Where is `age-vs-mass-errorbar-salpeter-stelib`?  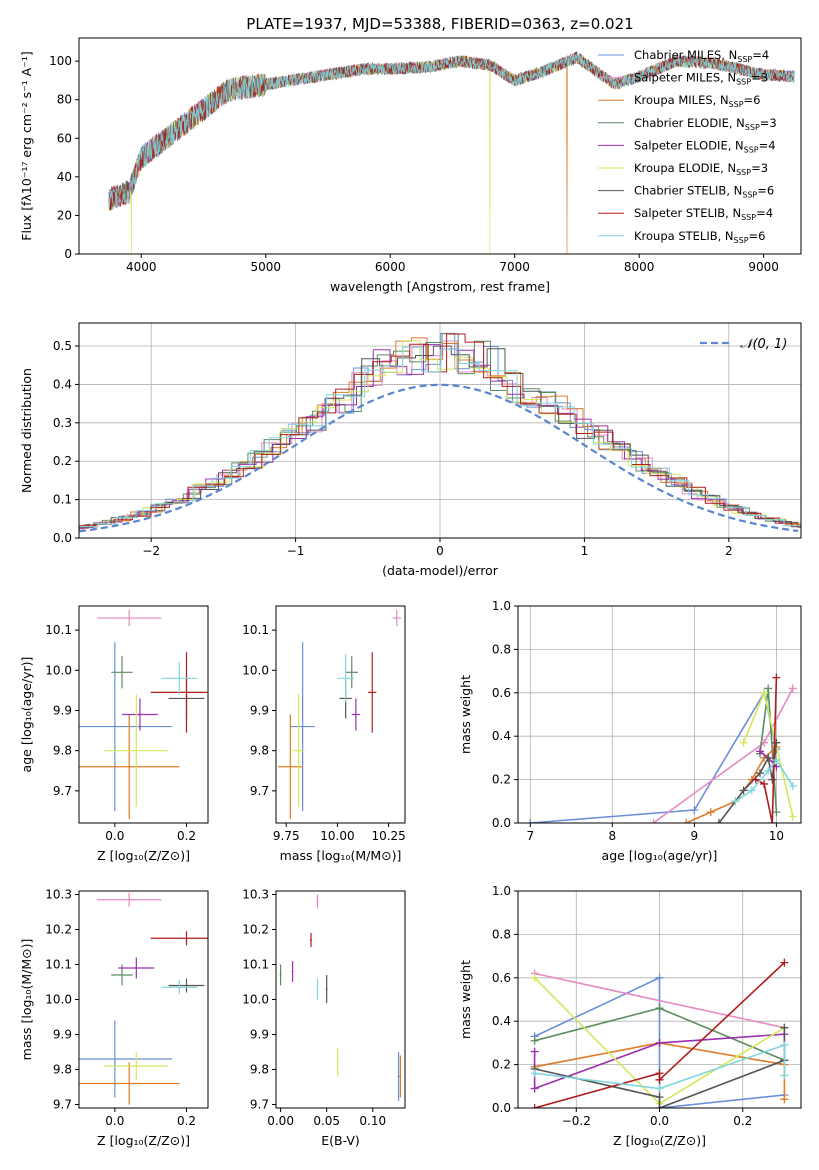
age-vs-mass-errorbar-salpeter-stelib is located at coordinates (372, 692).